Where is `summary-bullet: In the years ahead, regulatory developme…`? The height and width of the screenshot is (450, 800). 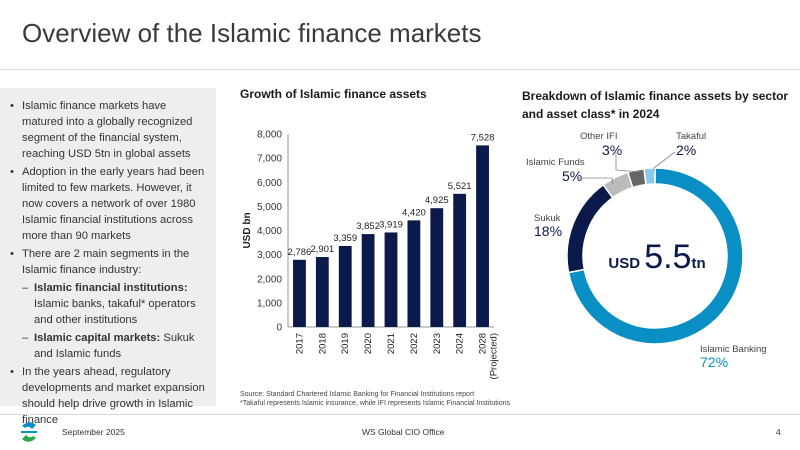 summary-bullet: In the years ahead, regulatory developme… is located at coordinates (109, 396).